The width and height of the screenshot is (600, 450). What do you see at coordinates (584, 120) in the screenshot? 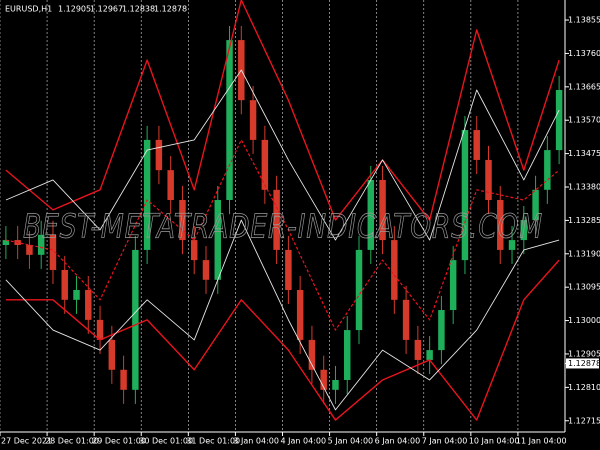
I see `y-tick-label: 1.13570` at bounding box center [584, 120].